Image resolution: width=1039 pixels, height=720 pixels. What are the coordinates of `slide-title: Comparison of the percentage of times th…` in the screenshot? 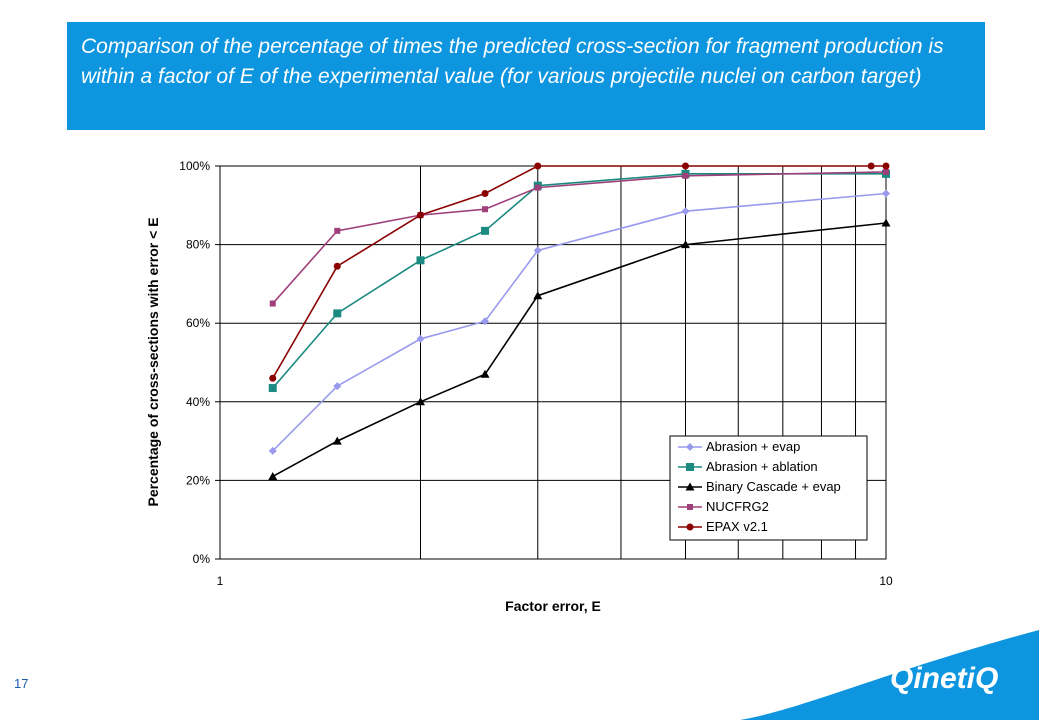 It's located at (512, 61).